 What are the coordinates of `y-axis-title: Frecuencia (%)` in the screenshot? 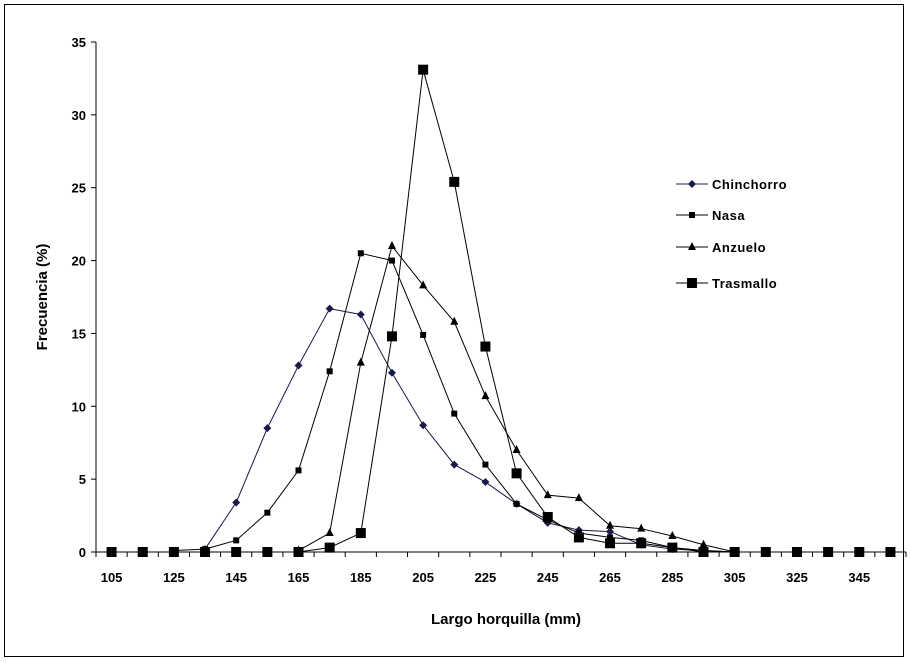 It's located at (42, 297).